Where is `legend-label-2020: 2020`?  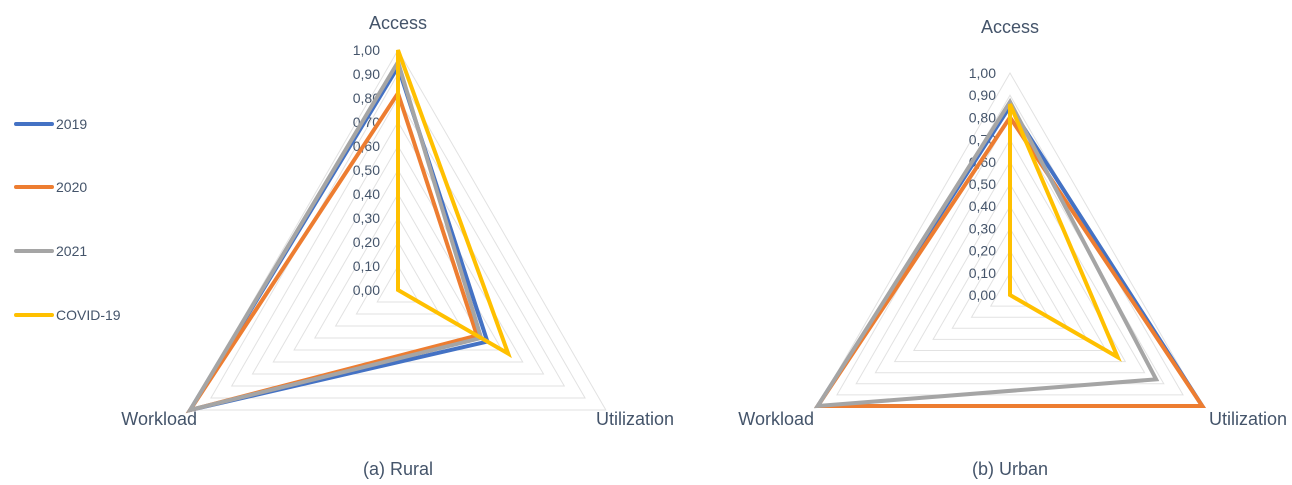
legend-label-2020: 2020 is located at coordinates (72, 187).